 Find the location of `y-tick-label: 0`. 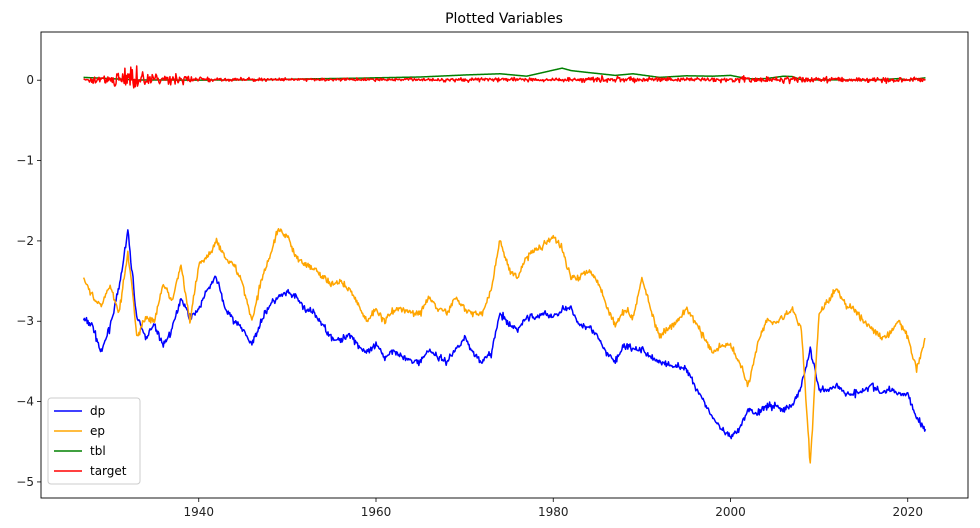

y-tick-label: 0 is located at coordinates (30, 80).